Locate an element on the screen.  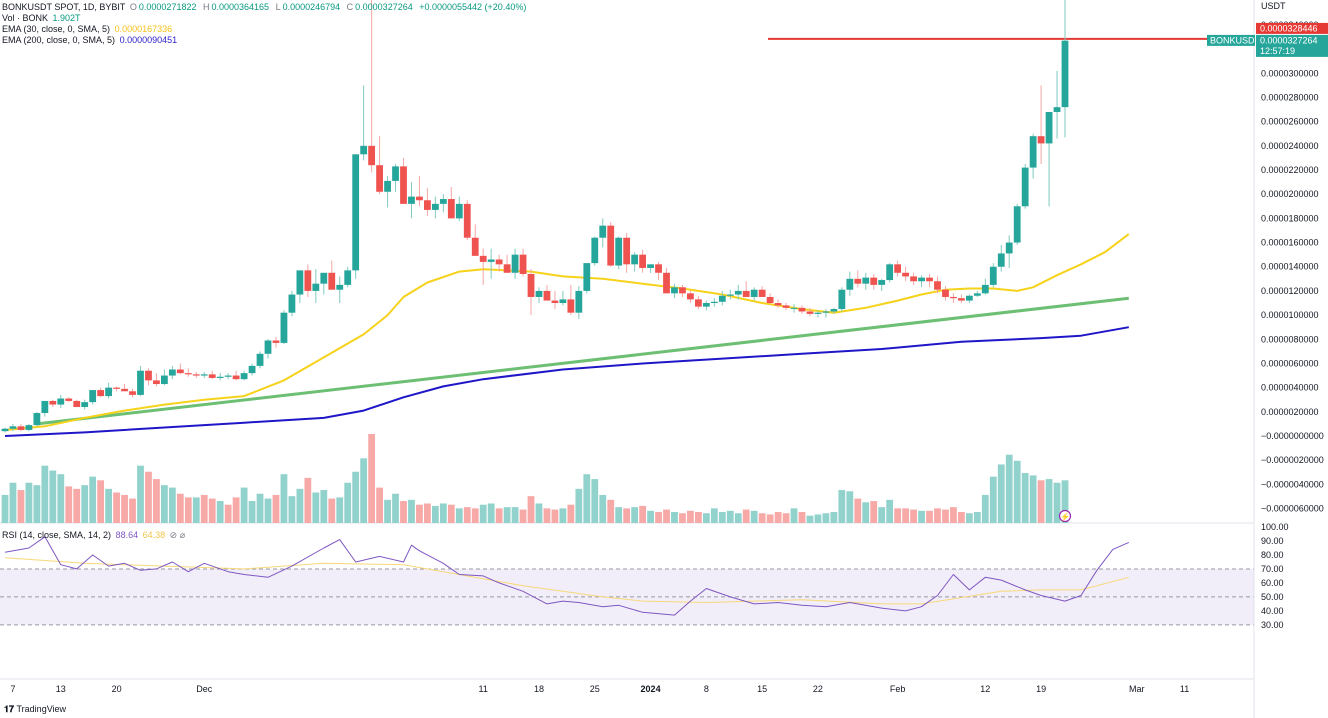
price-axis-tick: −0.0000020000 is located at coordinates (1292, 460).